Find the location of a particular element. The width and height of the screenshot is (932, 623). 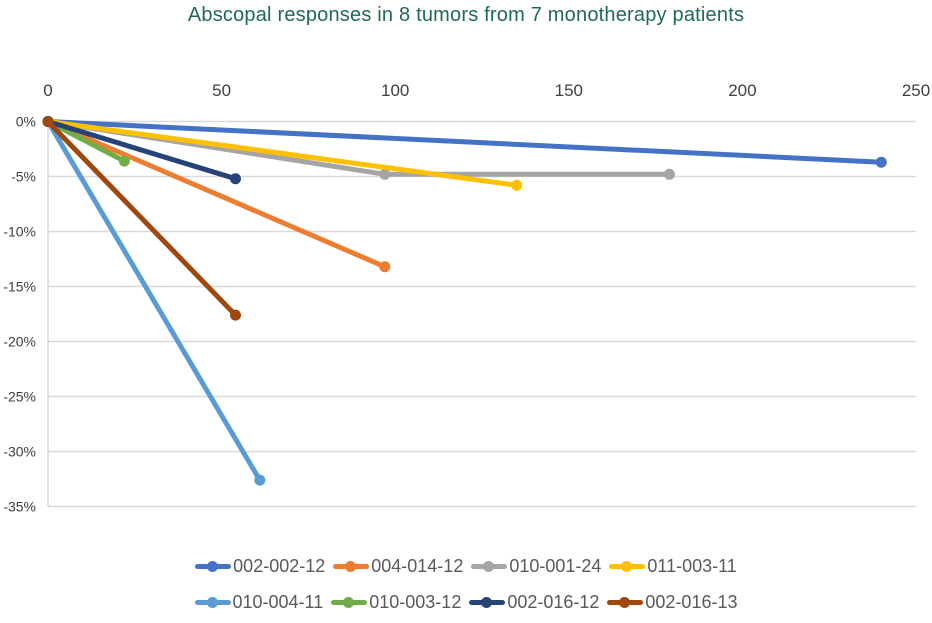

legend-item-002-016-12: 002-016-12 is located at coordinates (534, 602).